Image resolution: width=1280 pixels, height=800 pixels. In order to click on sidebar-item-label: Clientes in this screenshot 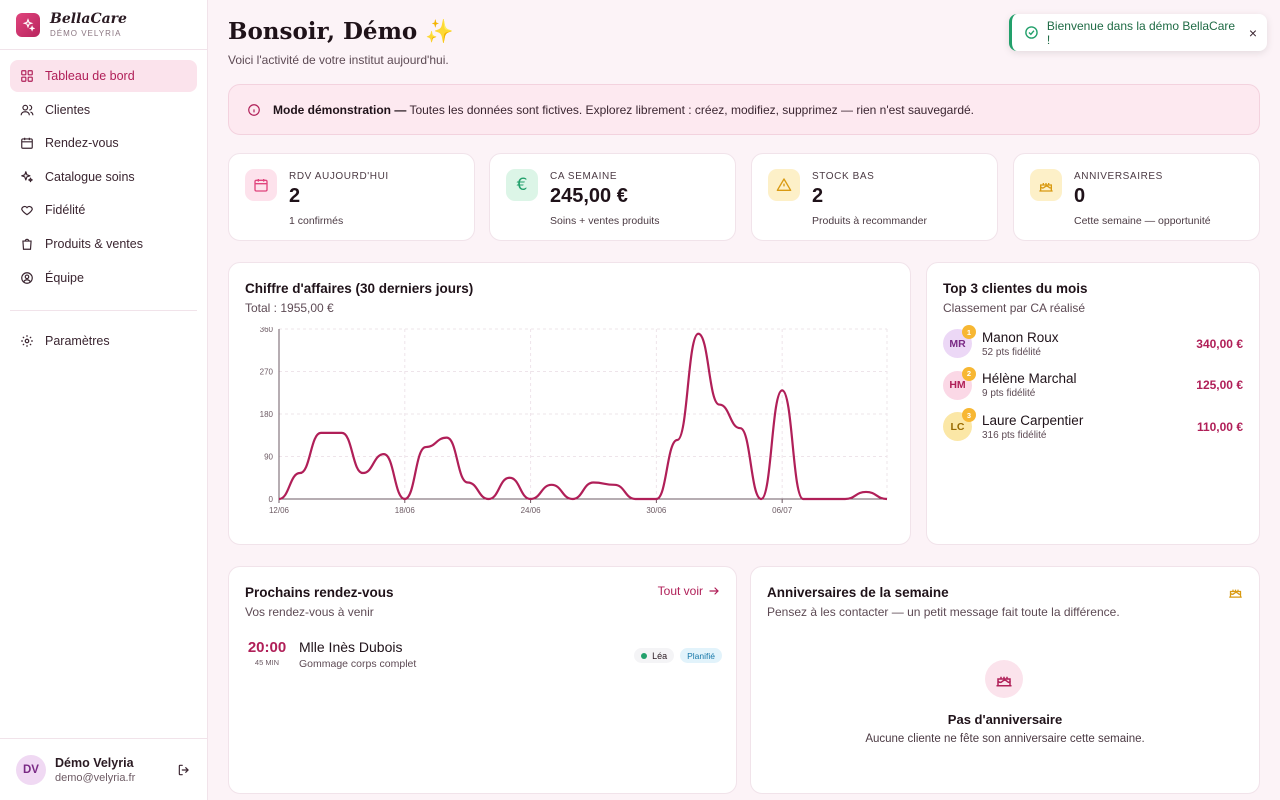, I will do `click(68, 109)`.